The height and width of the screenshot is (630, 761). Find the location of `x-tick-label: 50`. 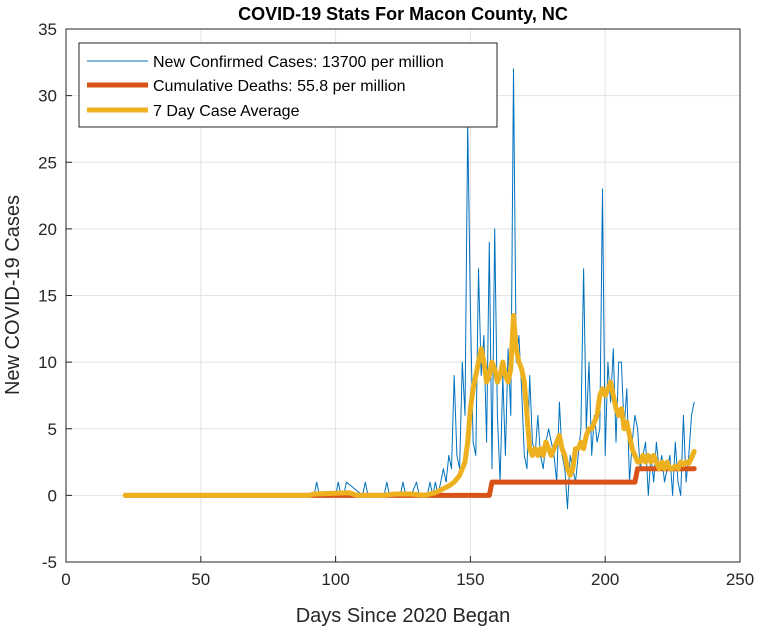

x-tick-label: 50 is located at coordinates (200, 579).